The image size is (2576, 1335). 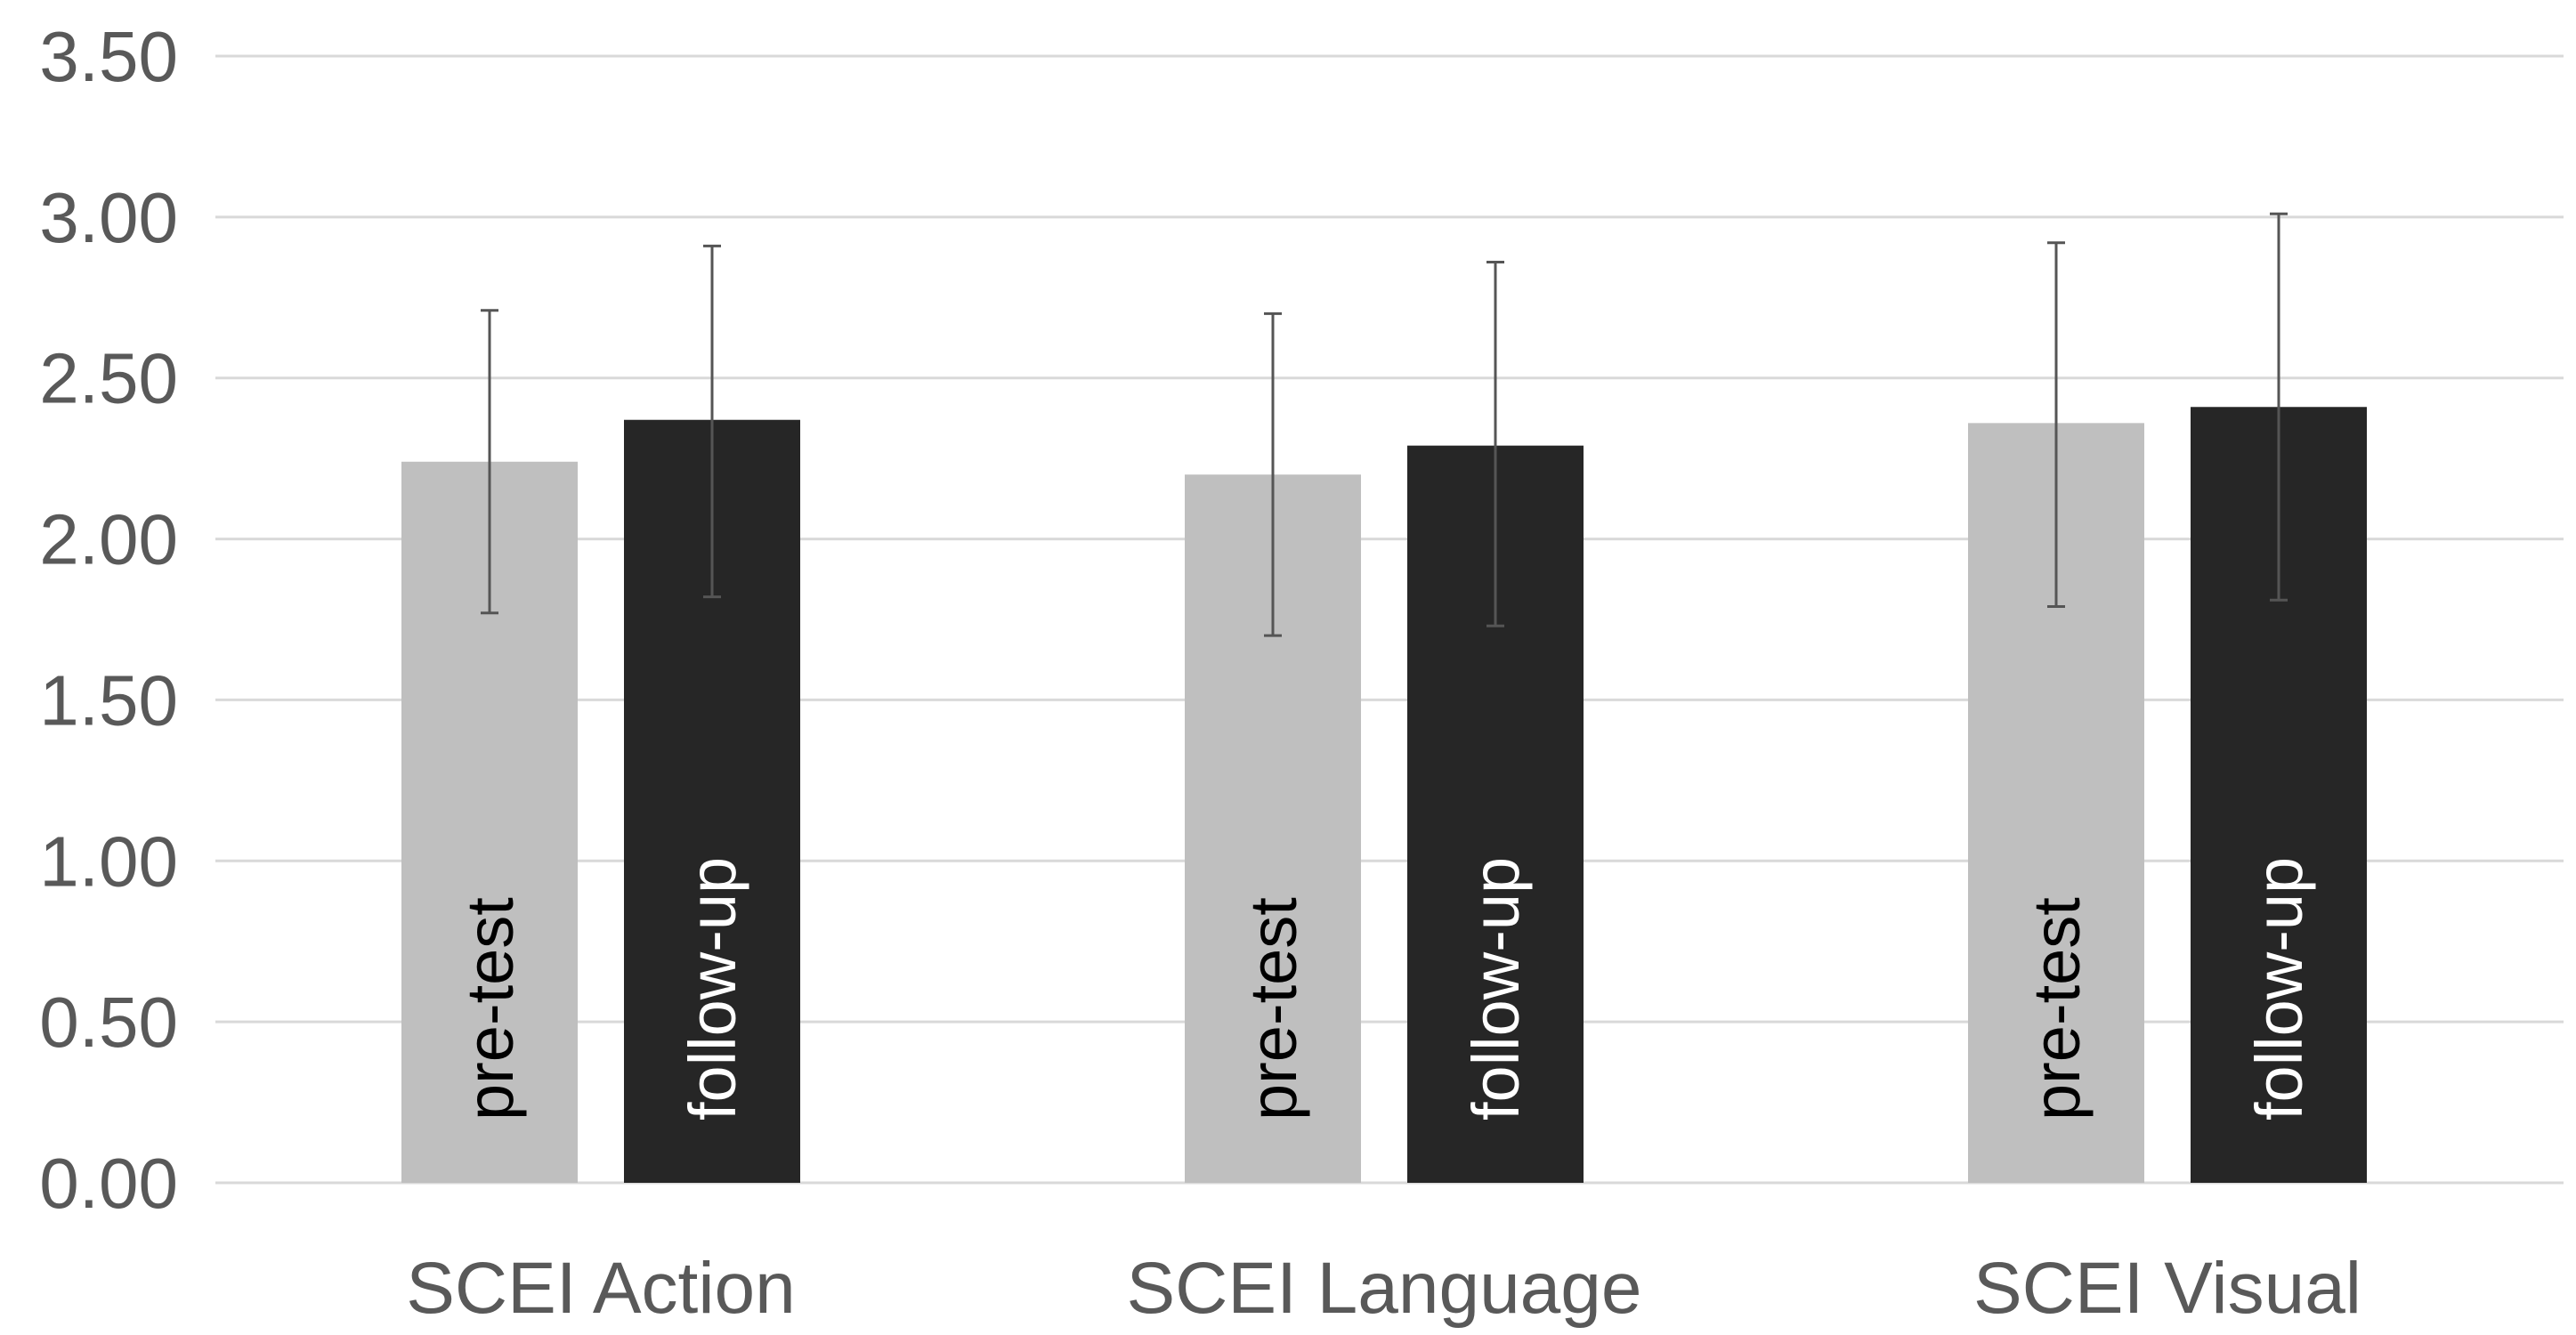 I want to click on y-tick-label: 3.00, so click(x=109, y=217).